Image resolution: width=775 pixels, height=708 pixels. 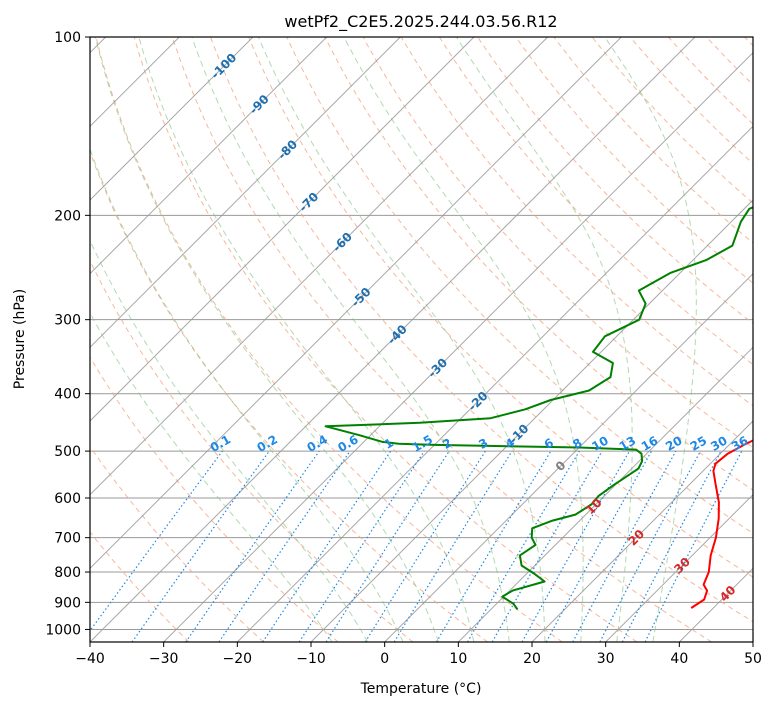 What do you see at coordinates (267, 443) in the screenshot?
I see `mixing-ratio-label: 0.2` at bounding box center [267, 443].